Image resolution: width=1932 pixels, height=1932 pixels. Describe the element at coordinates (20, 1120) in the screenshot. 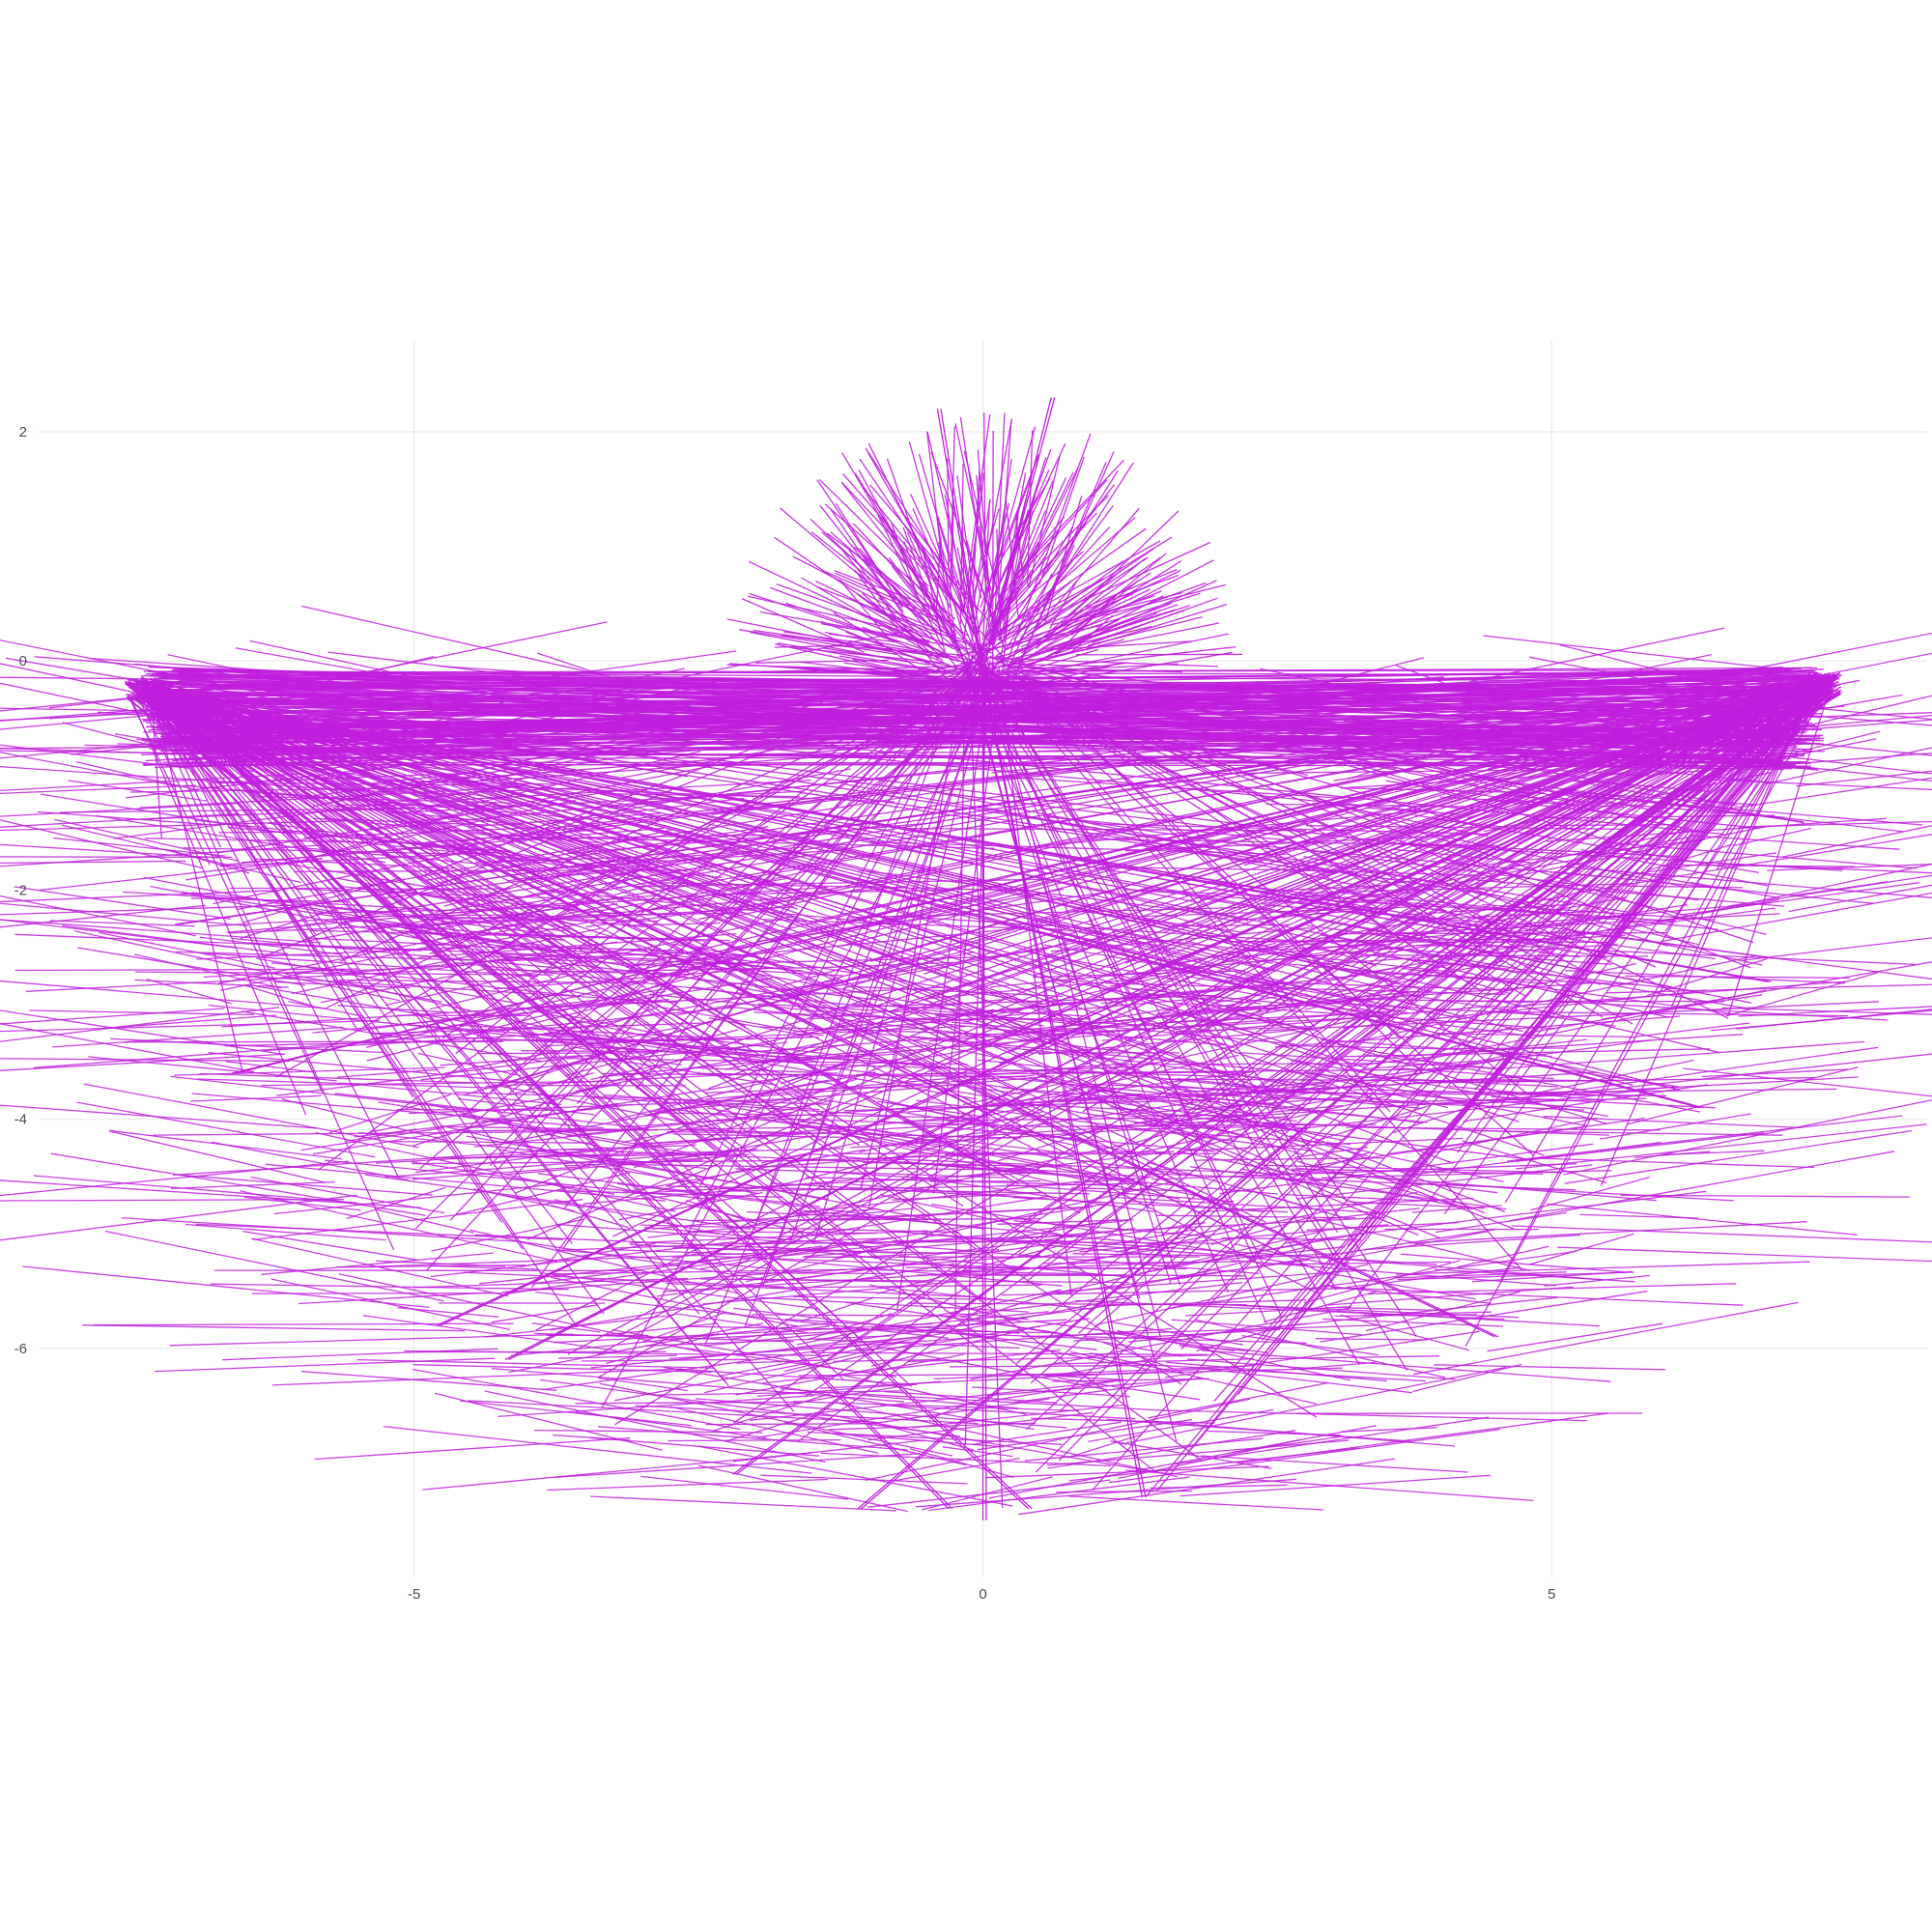

I see `y-tick-label: -4` at that location.